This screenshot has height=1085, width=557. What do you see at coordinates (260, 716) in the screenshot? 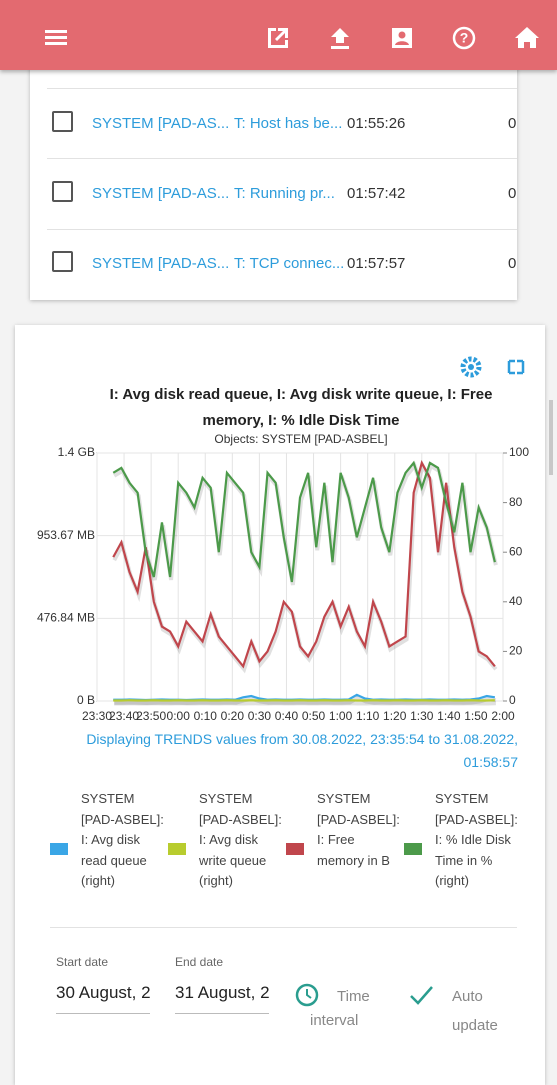
I see `x-tick-label: 0:30` at bounding box center [260, 716].